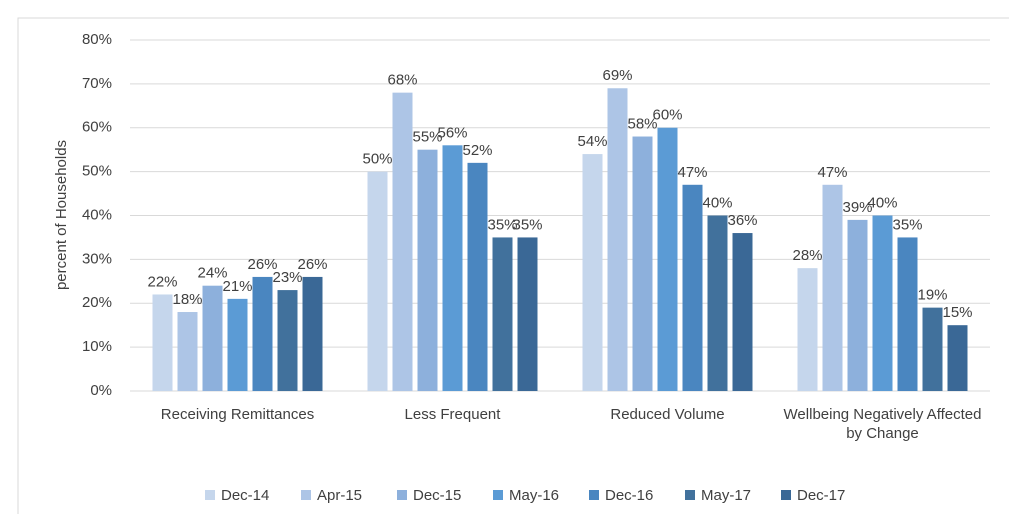 The height and width of the screenshot is (514, 1009). What do you see at coordinates (807, 255) in the screenshot?
I see `data-label: 28%` at bounding box center [807, 255].